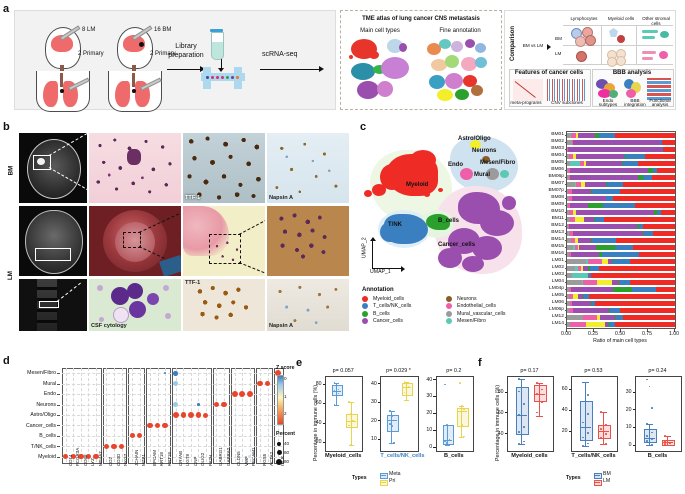 Image resolution: width=685 pixels, height=494 pixels. Describe the element at coordinates (471, 321) in the screenshot. I see `legend-item-label: Mesen/Fibro` at that location.